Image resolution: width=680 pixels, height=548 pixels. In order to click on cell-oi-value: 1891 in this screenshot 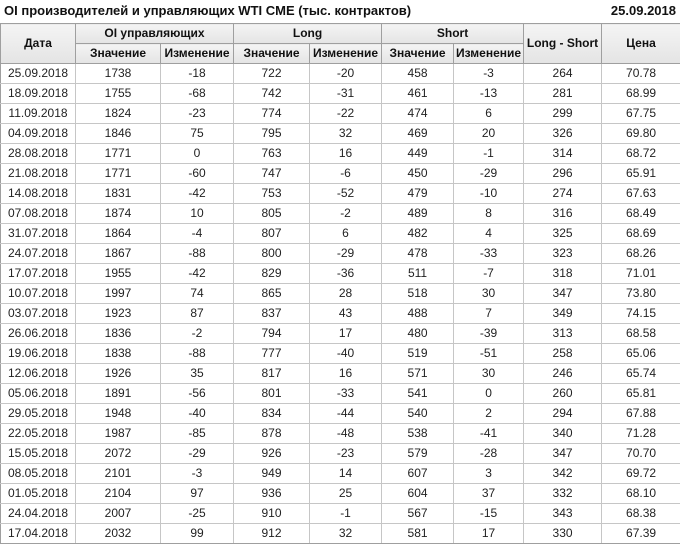, I will do `click(118, 393)`.